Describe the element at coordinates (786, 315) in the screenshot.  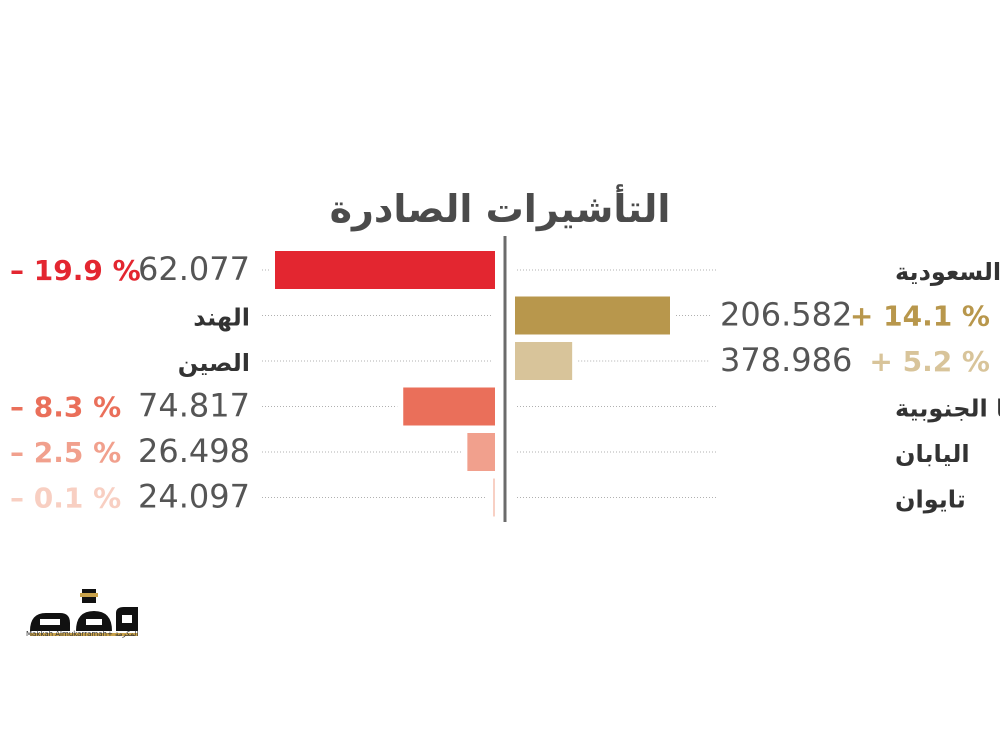
I see `value-label-1: 206.582` at that location.